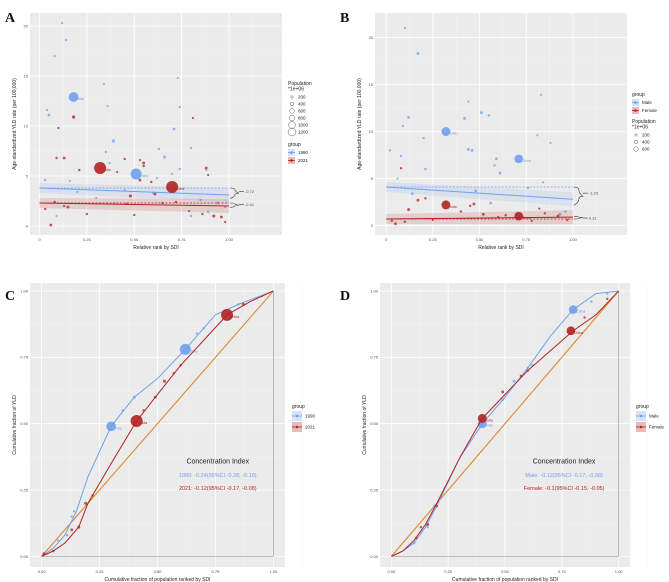 This screenshot has height=582, width=669. I want to click on size-legend-label: 200, so click(302, 96).